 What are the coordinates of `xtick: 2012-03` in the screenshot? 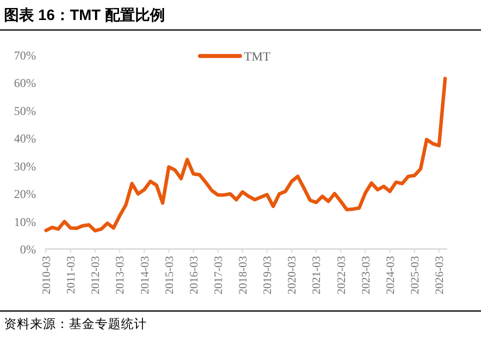 It's located at (96, 275).